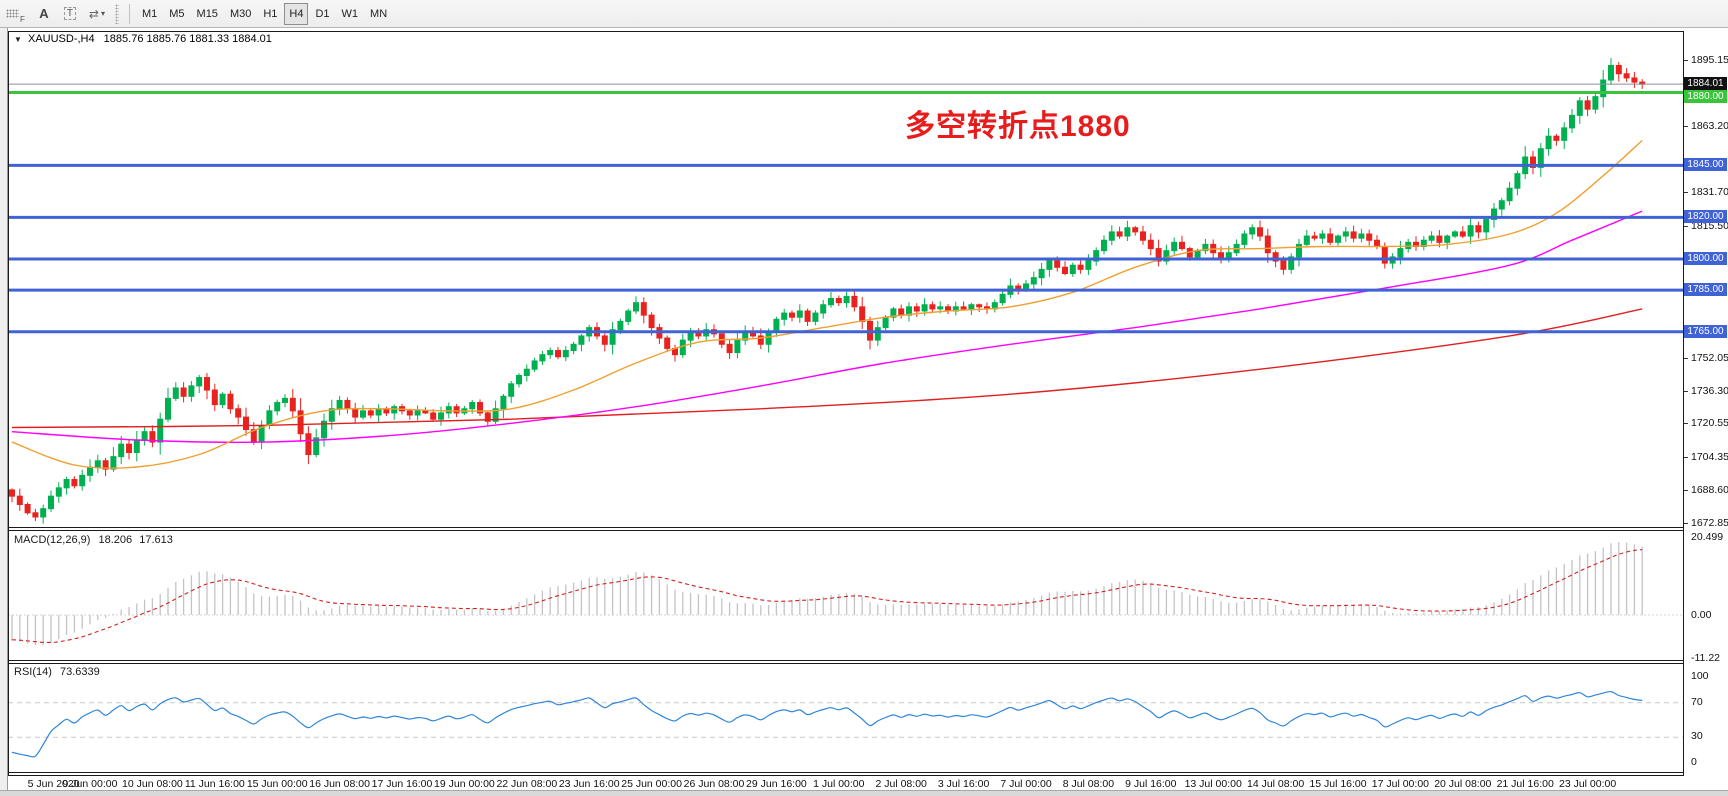 This screenshot has height=796, width=1728. Describe the element at coordinates (1706, 391) in the screenshot. I see `price-tick: 1736.30` at that location.